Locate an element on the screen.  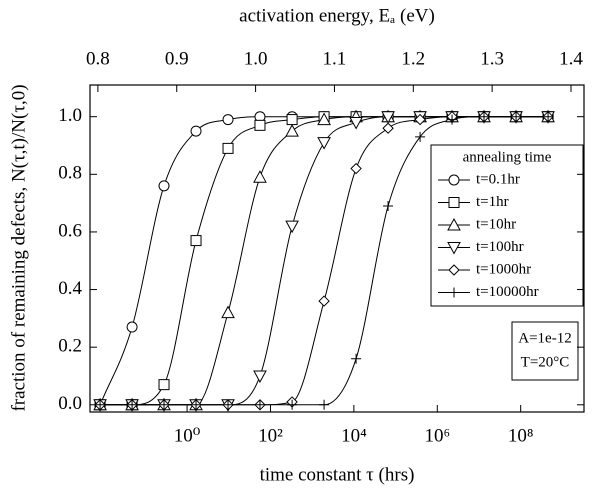
x-tick-label: 10⁶ is located at coordinates (437, 435).